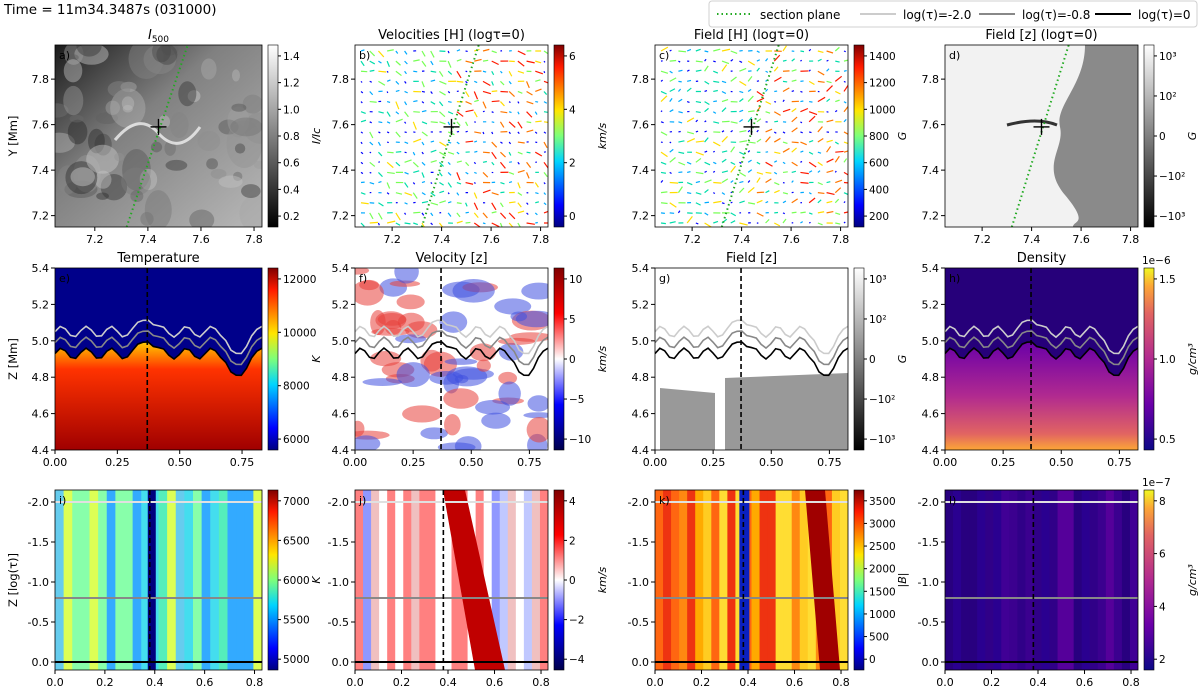 The height and width of the screenshot is (692, 1200). Describe the element at coordinates (751, 35) in the screenshot. I see `panel-title: Field [H] (logτ=0)` at that location.